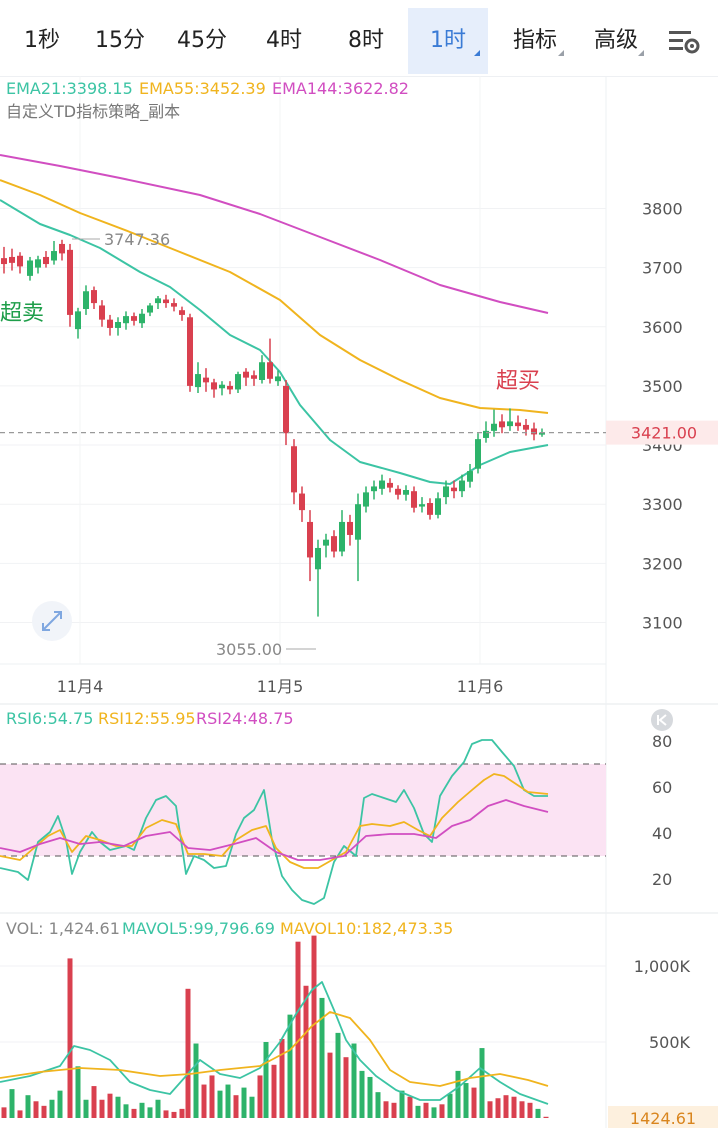  Describe the element at coordinates (662, 268) in the screenshot. I see `price-tick-label: 3700` at that location.